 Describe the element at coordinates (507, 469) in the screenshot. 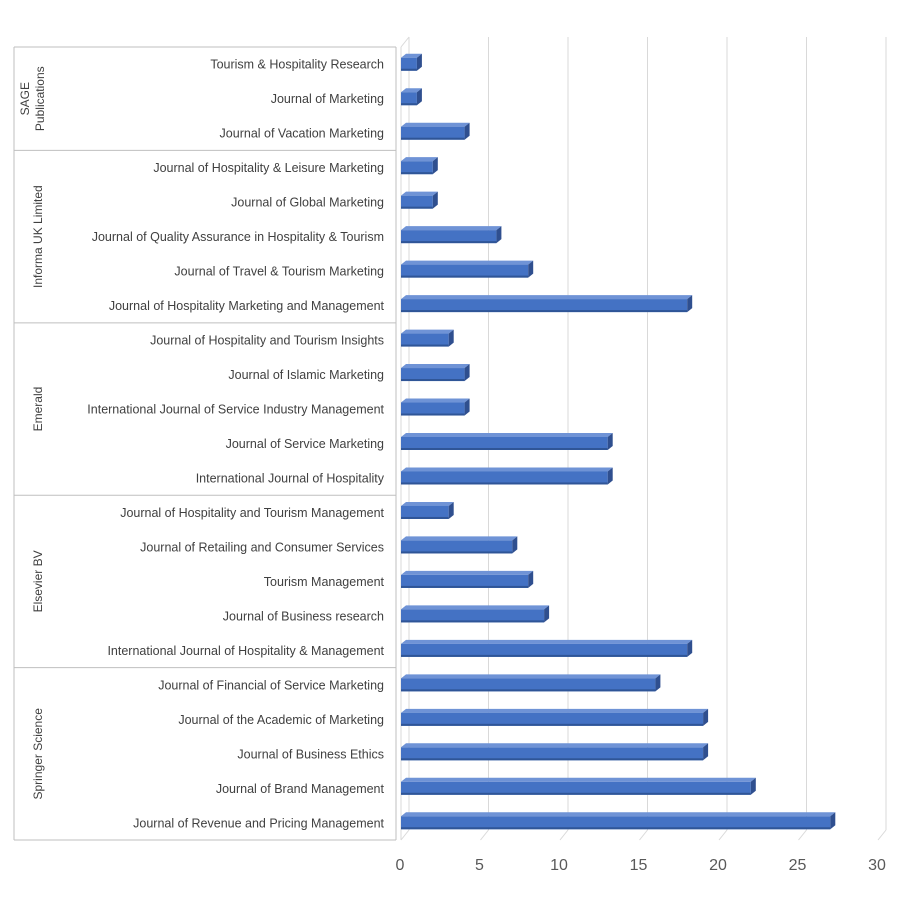

I see `bar-top-international-journal-of-hospitality` at that location.